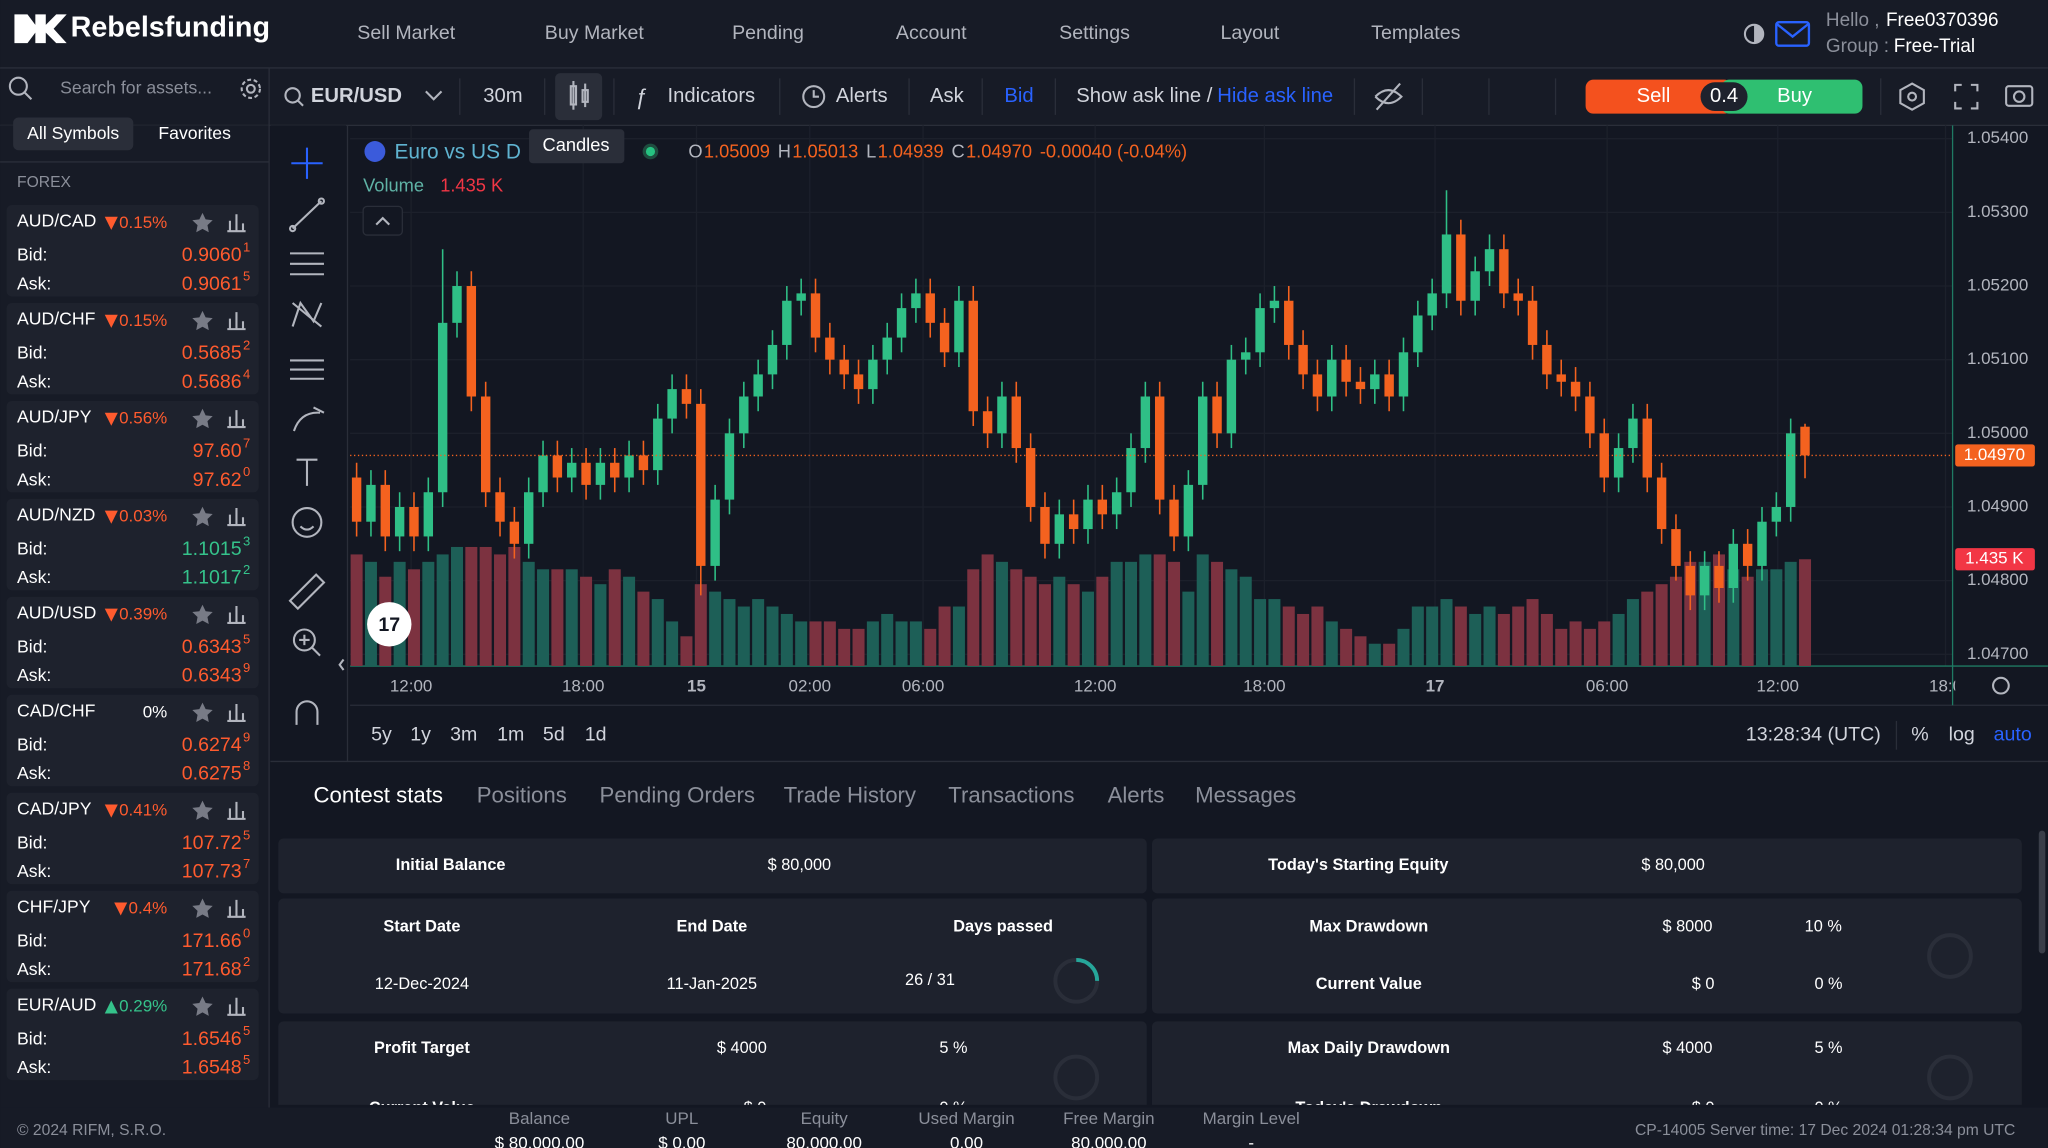 Image resolution: width=2048 pixels, height=1148 pixels. I want to click on brand: Rebelsfunding, so click(170, 27).